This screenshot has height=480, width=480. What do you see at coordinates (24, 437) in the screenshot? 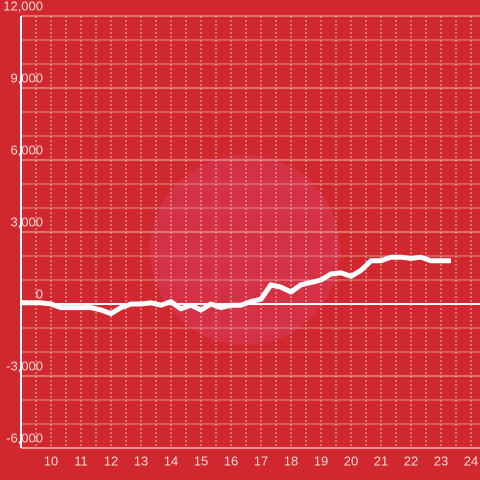
I see `y-tick-label: -6,000` at bounding box center [24, 437].